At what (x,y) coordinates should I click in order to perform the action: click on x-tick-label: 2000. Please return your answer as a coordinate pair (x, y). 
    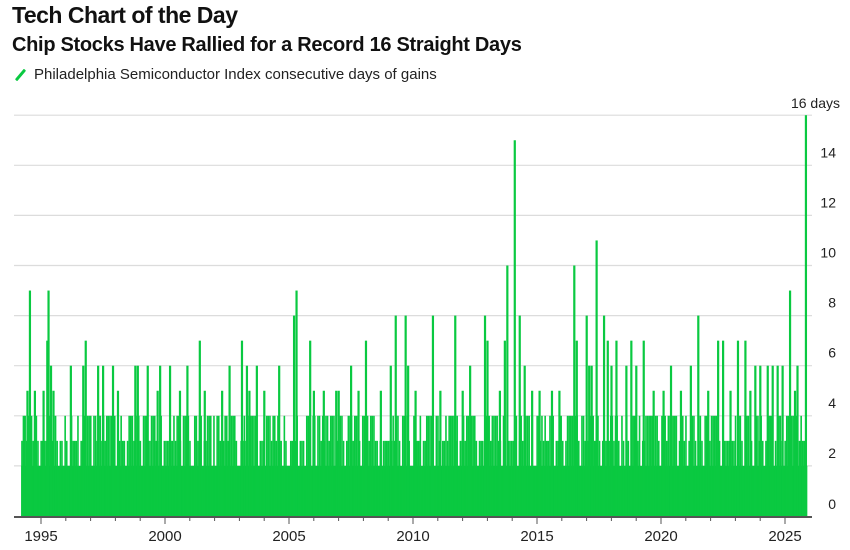
    Looking at the image, I should click on (164, 536).